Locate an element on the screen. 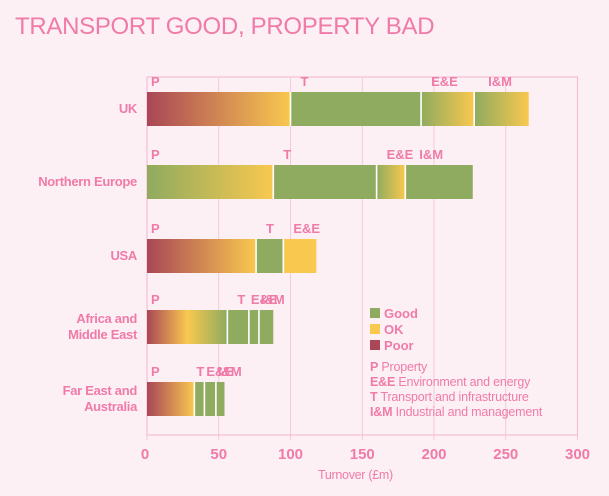 This screenshot has width=609, height=496. legend-item-poor: Poor is located at coordinates (456, 345).